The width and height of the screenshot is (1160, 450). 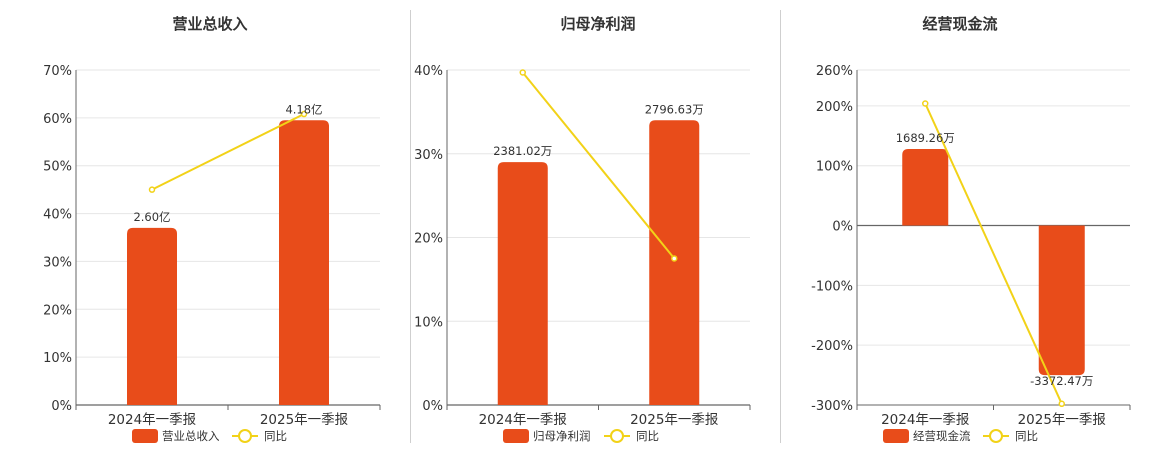 What do you see at coordinates (942, 436) in the screenshot?
I see `legend-bar-label: 经营现金流` at bounding box center [942, 436].